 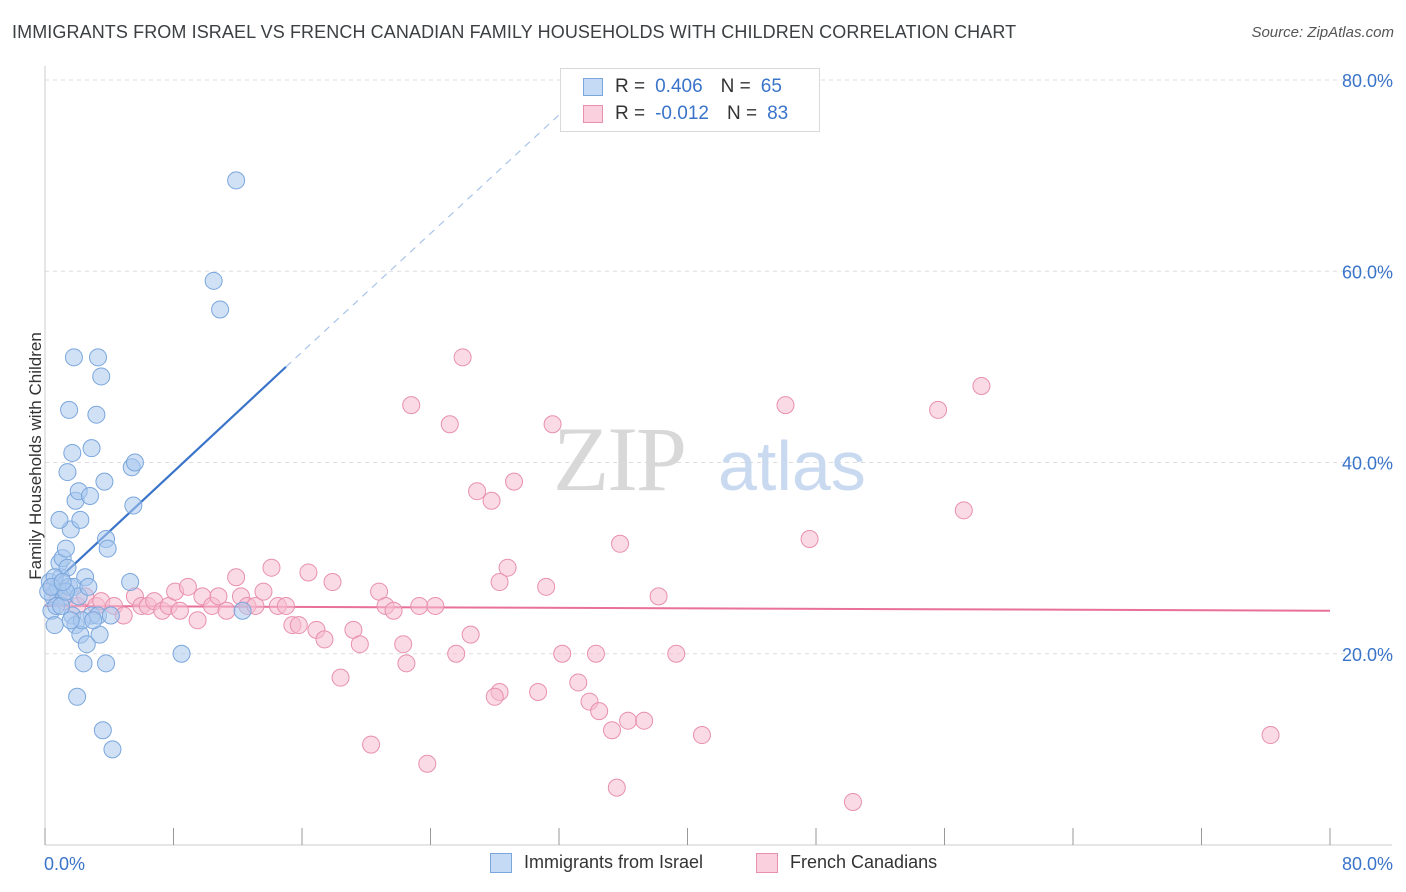 What do you see at coordinates (446, 218) in the screenshot?
I see `trend-israel-extension` at bounding box center [446, 218].